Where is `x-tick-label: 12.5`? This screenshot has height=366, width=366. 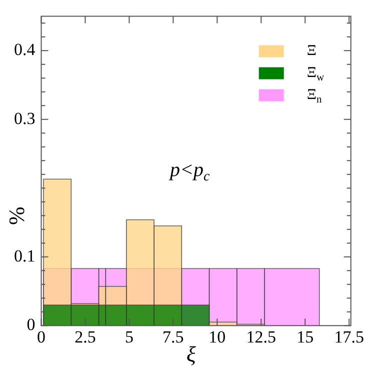 x-tick-label: 12.5 is located at coordinates (261, 336).